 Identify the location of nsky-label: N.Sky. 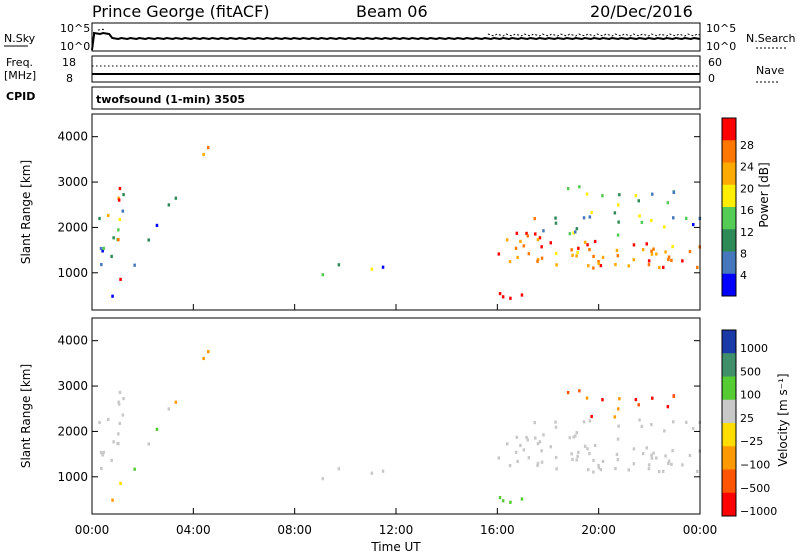
(20, 38).